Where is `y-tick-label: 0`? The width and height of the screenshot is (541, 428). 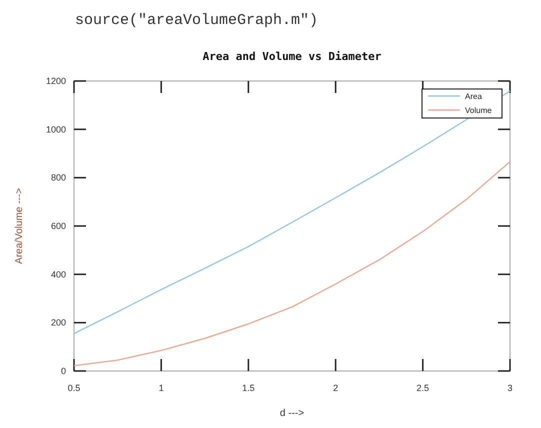 y-tick-label: 0 is located at coordinates (63, 371).